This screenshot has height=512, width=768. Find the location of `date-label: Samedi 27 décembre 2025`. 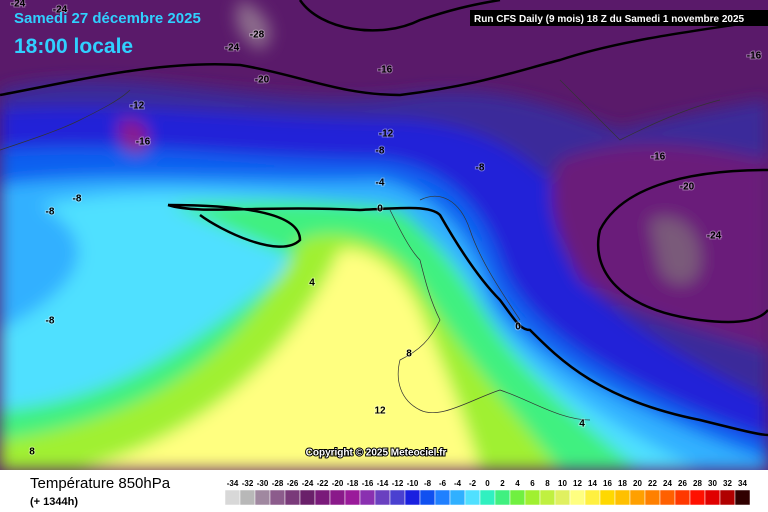

date-label: Samedi 27 décembre 2025 is located at coordinates (107, 18).